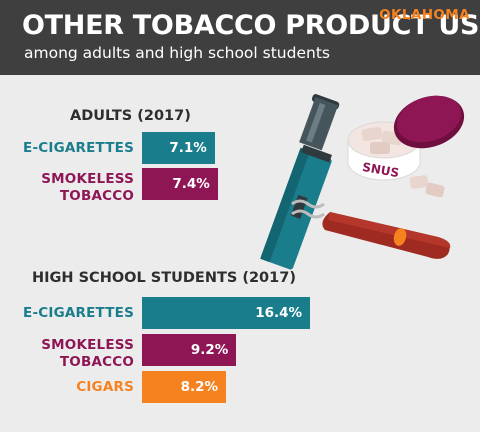 The height and width of the screenshot is (432, 480). Describe the element at coordinates (188, 148) in the screenshot. I see `bar-value-label: 7.1%` at that location.